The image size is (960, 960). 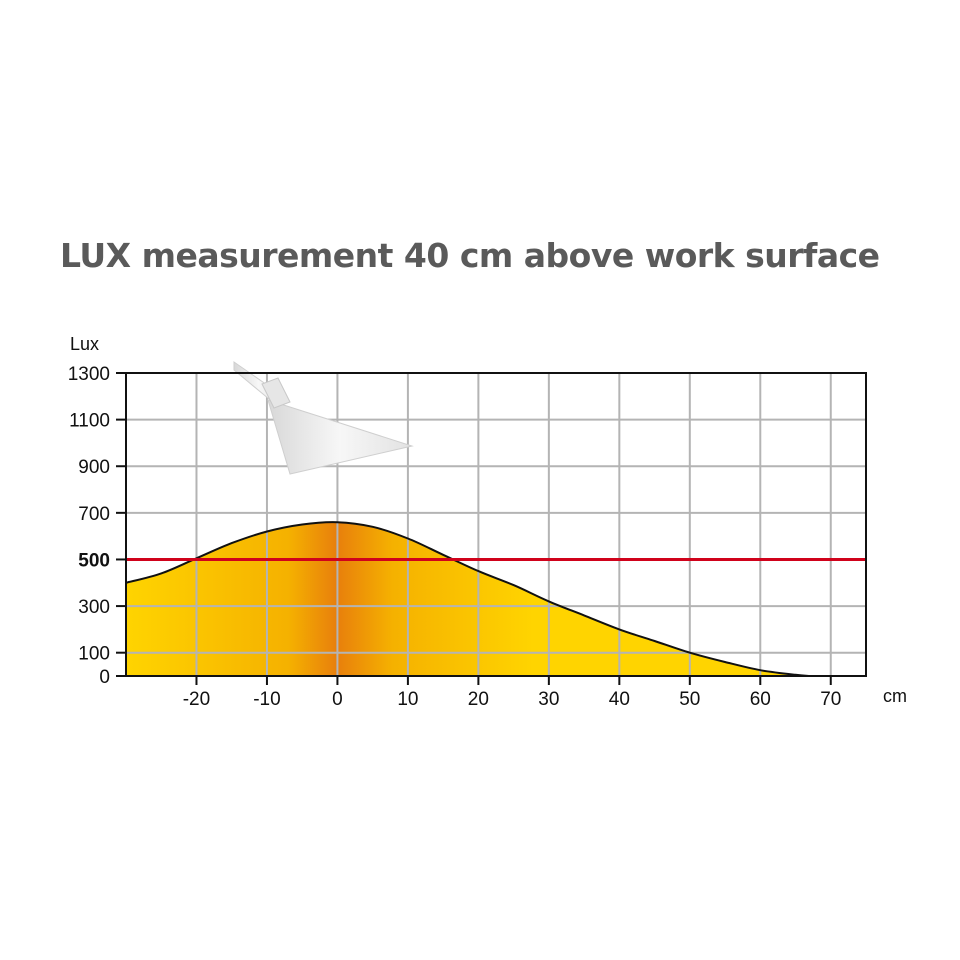 What do you see at coordinates (89, 374) in the screenshot?
I see `y-tick-label: 1300` at bounding box center [89, 374].